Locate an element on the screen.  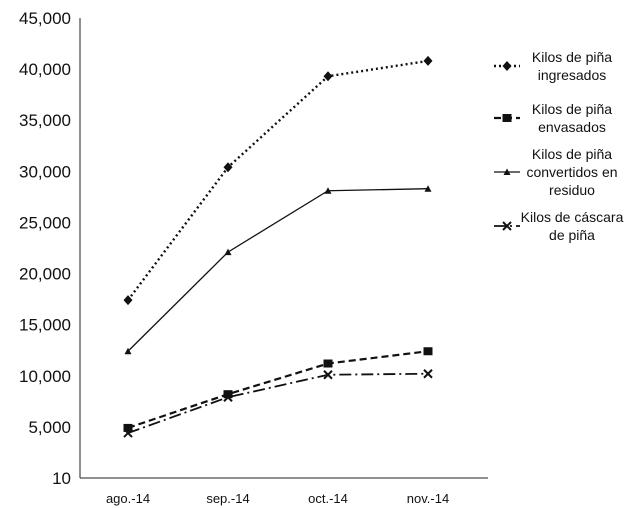
y-tick-label: 30,000 is located at coordinates (45, 171).